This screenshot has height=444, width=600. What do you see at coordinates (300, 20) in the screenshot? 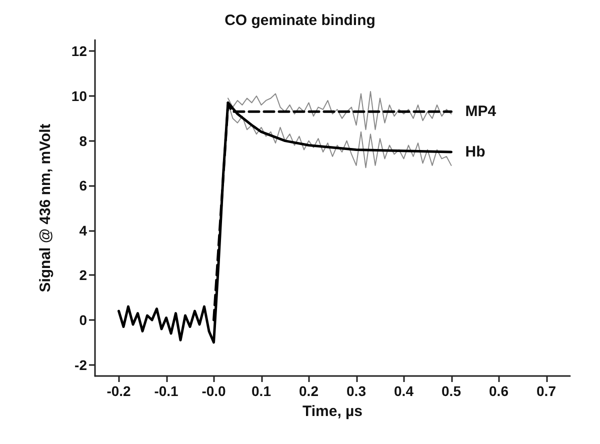
I see `chart-title: CO geminate binding` at bounding box center [300, 20].